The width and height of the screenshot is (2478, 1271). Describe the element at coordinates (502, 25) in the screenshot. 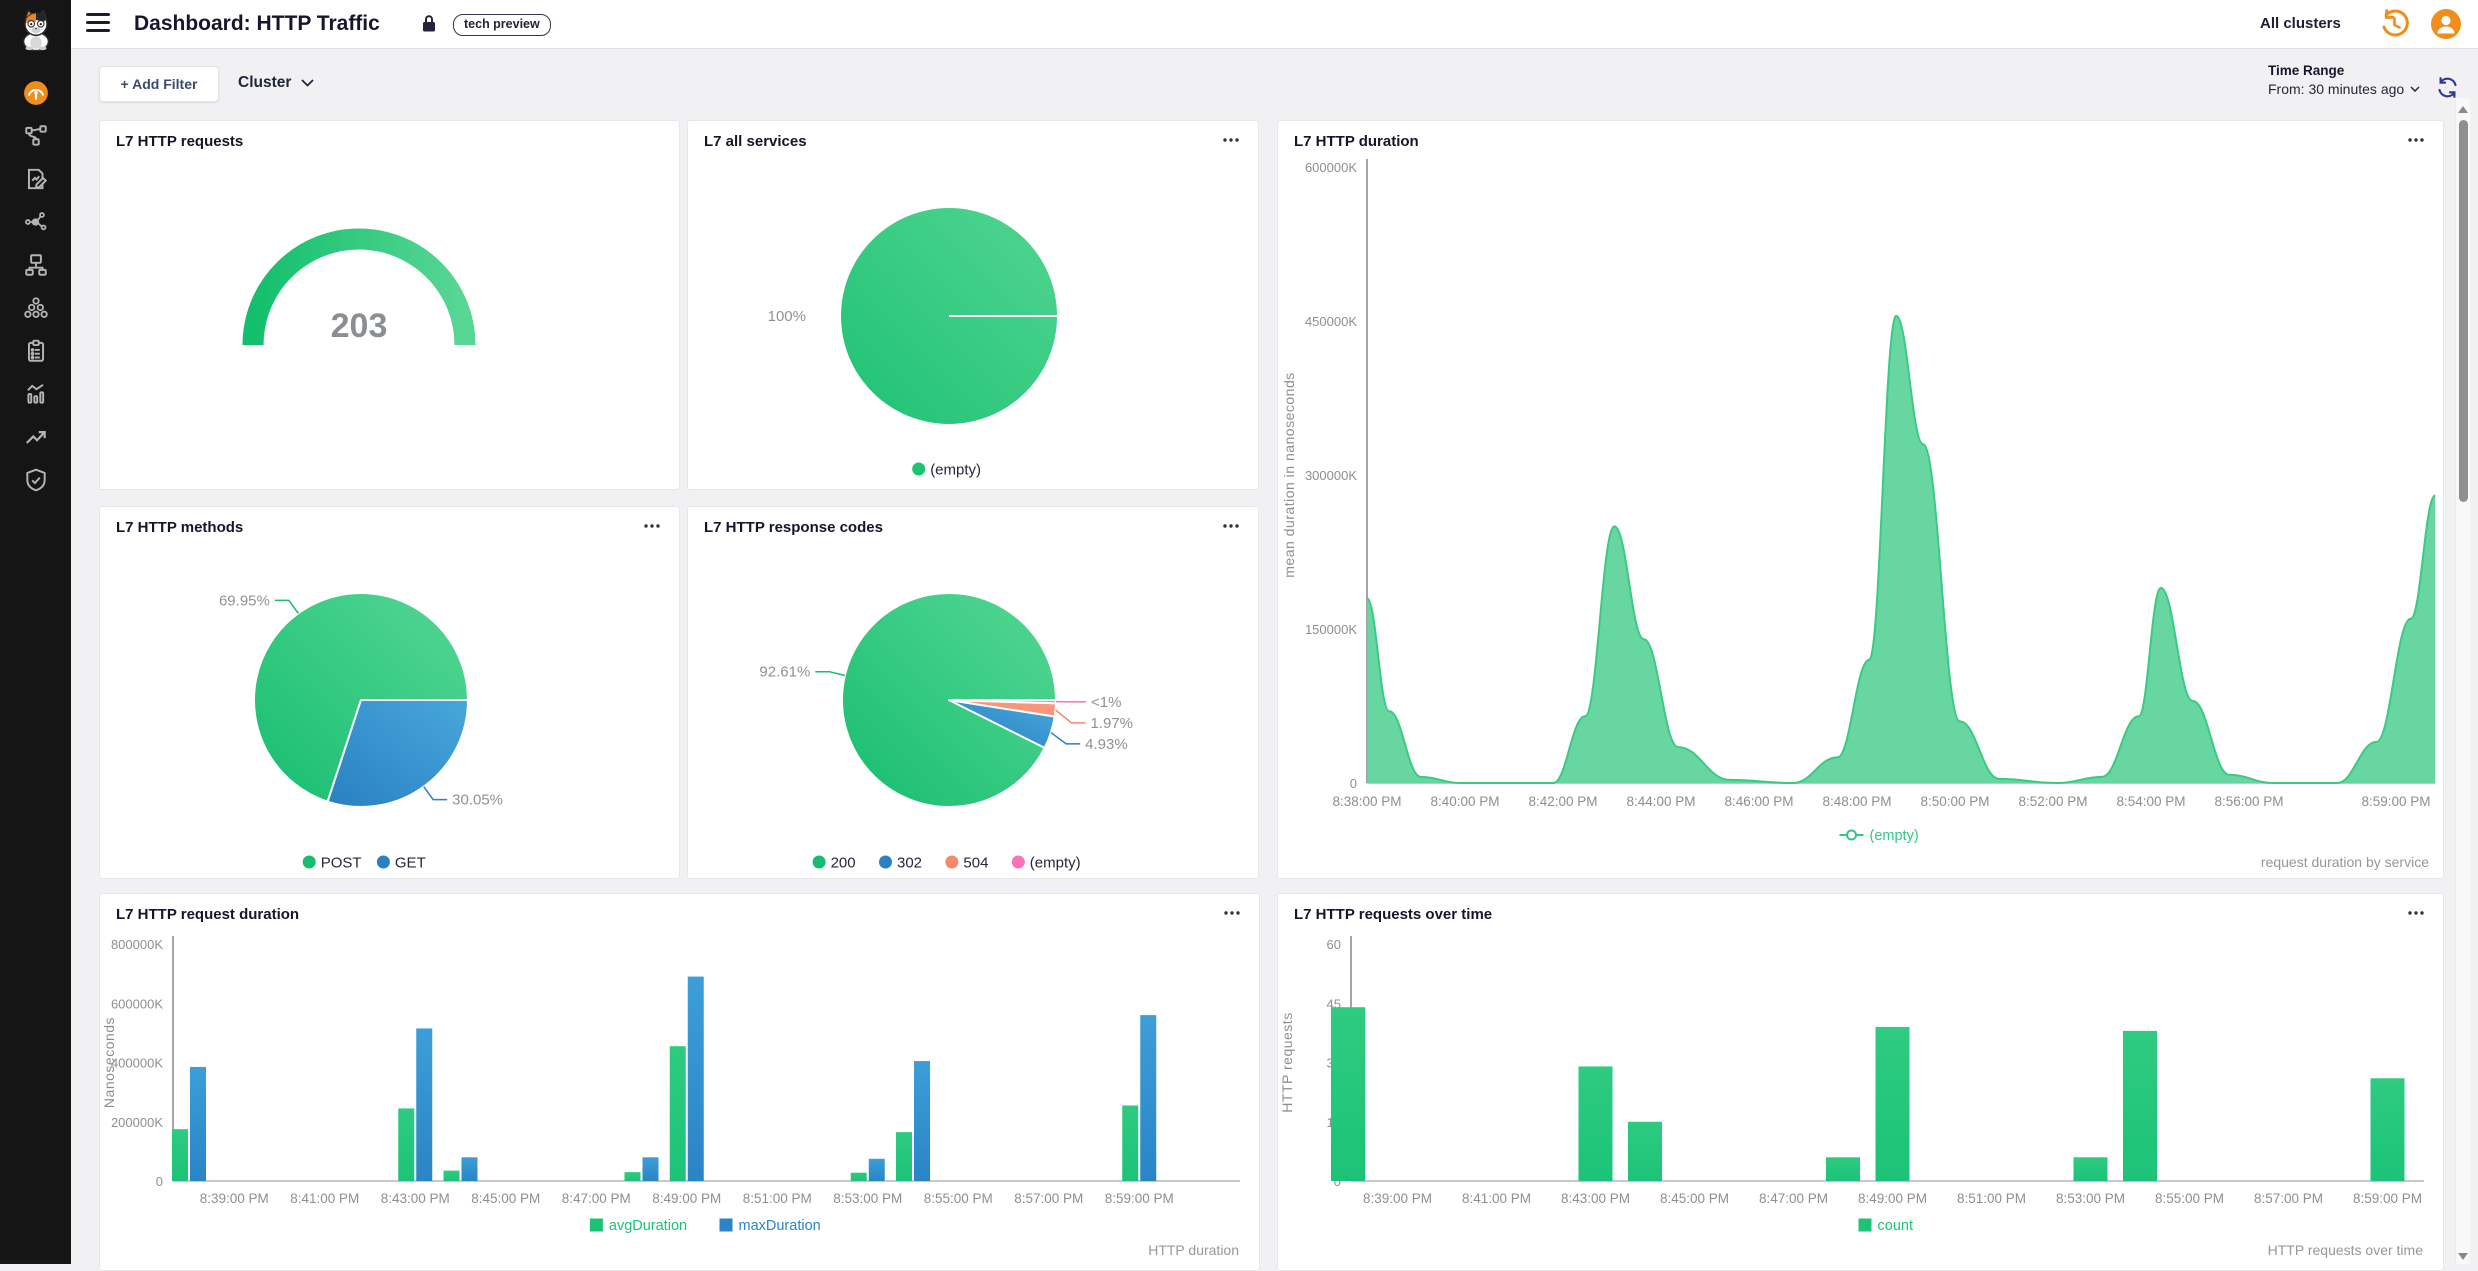

I see `tech-preview-badge: tech preview` at that location.